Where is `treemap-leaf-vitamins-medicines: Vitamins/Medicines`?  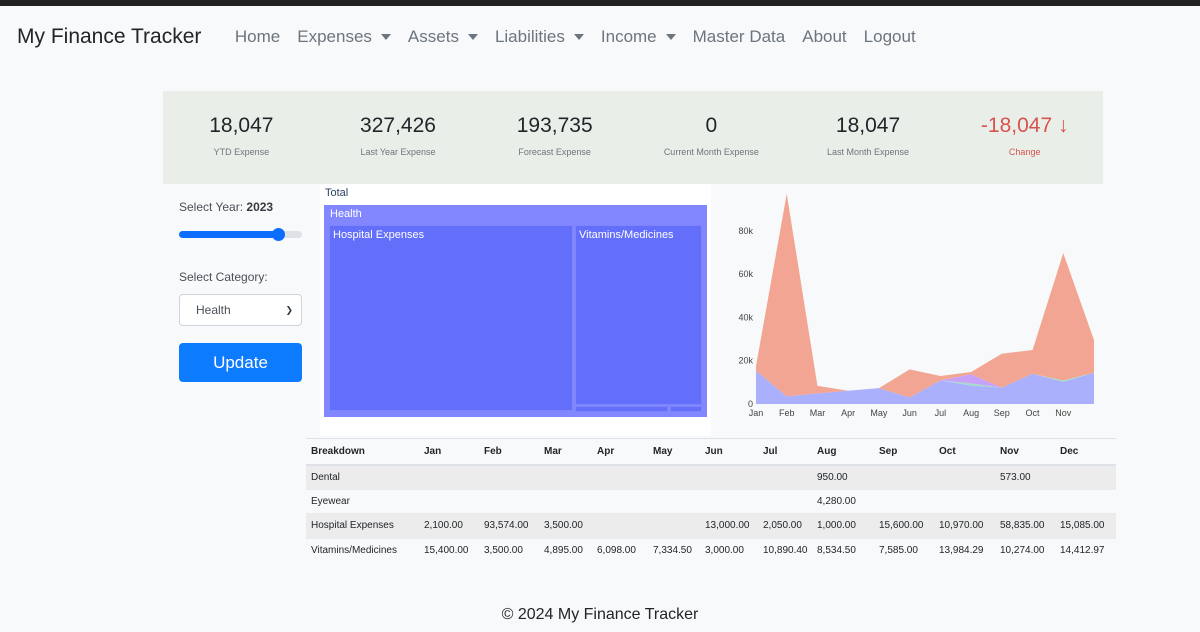 treemap-leaf-vitamins-medicines: Vitamins/Medicines is located at coordinates (638, 315).